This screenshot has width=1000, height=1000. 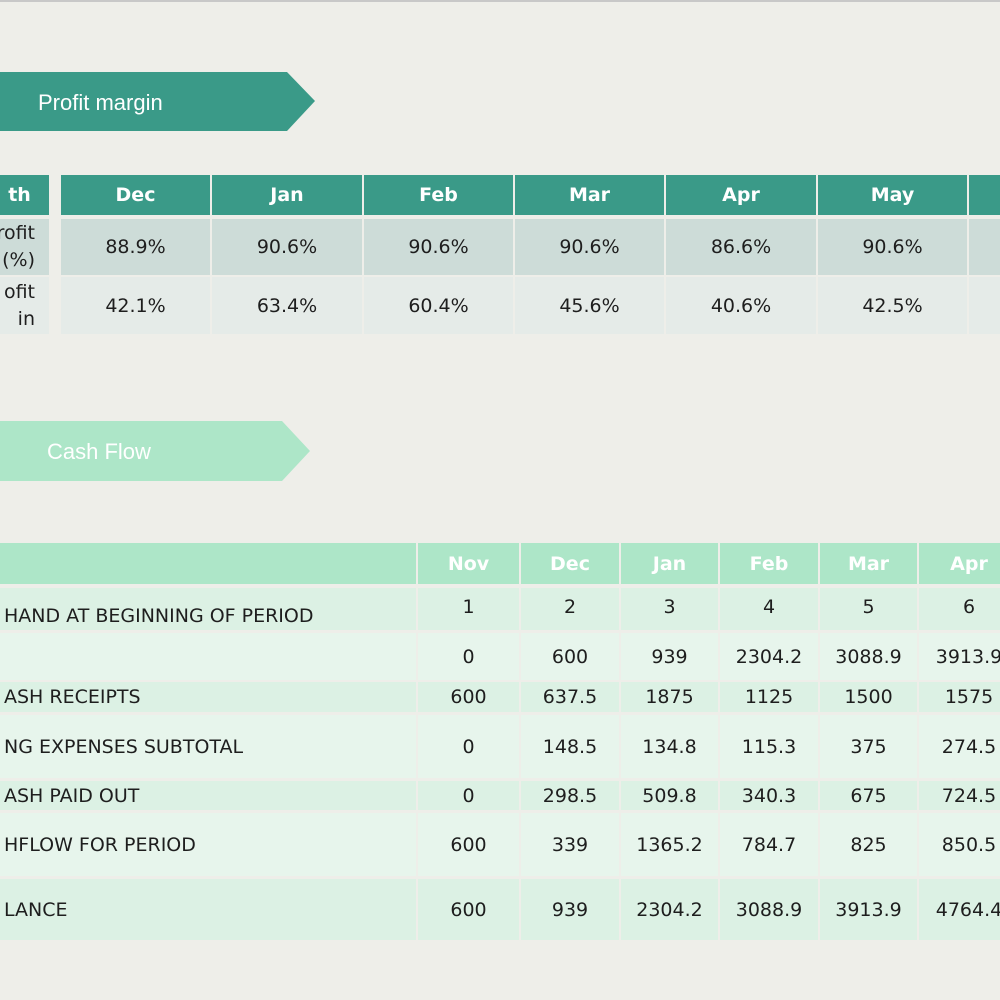 I want to click on data-cell: 784.7, so click(x=769, y=844).